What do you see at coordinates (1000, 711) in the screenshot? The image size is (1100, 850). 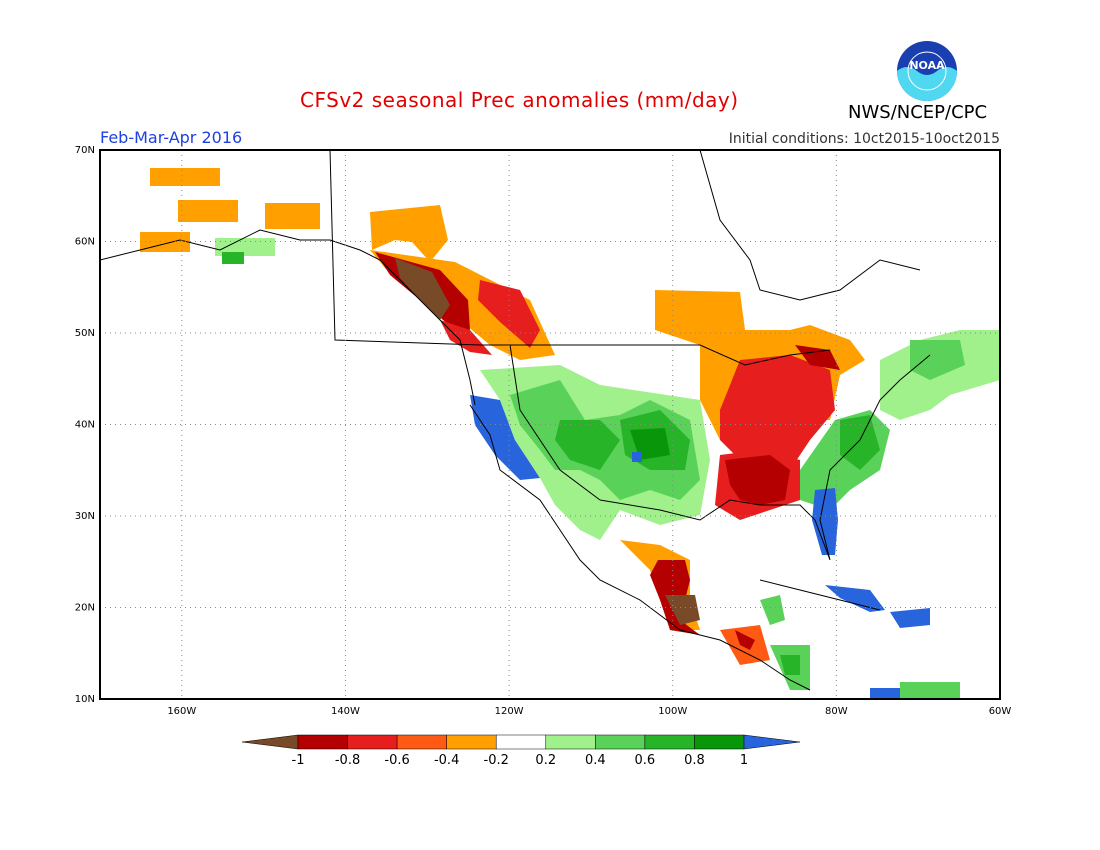 I see `lon-label: 60W` at bounding box center [1000, 711].